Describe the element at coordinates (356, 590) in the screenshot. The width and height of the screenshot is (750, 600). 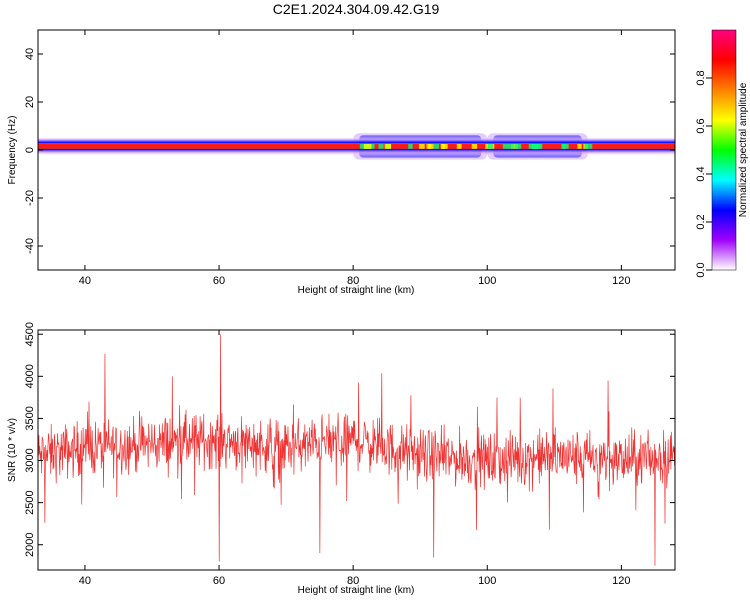
I see `snr-x-axis-label: Height of straight line (km)` at that location.